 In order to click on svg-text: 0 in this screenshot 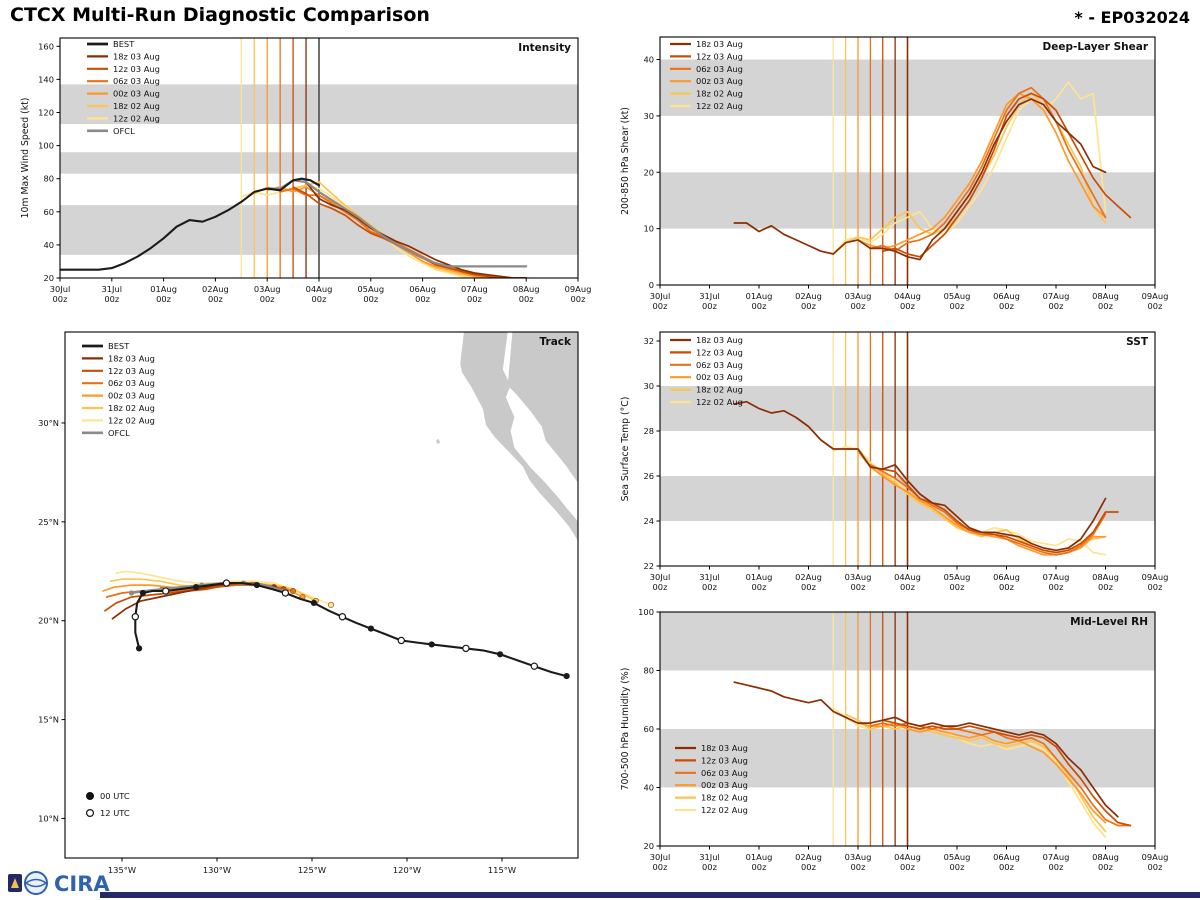, I will do `click(651, 285)`.